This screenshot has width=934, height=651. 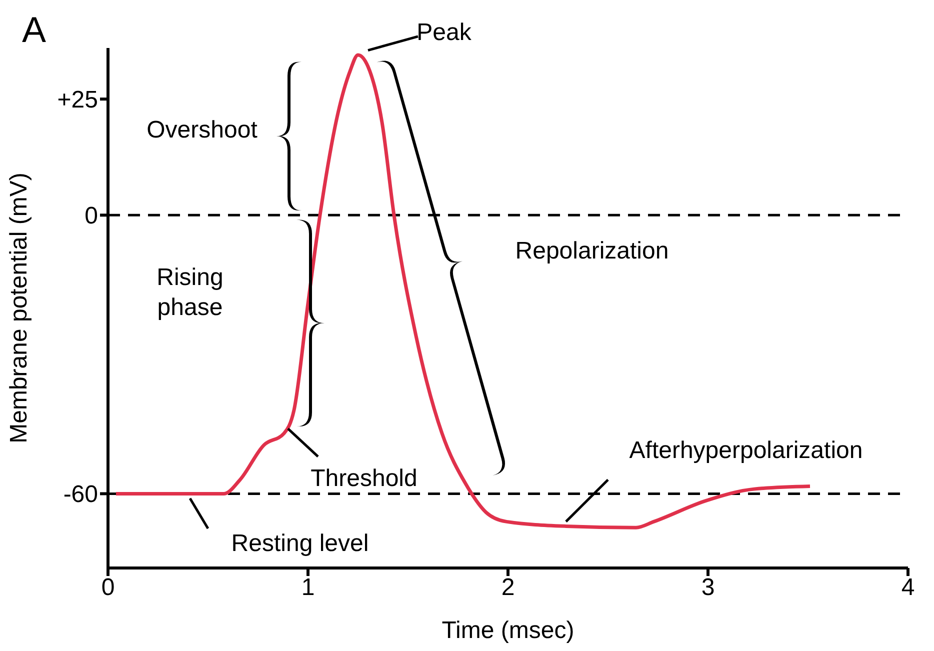 What do you see at coordinates (108, 588) in the screenshot?
I see `x-tick-label: 0` at bounding box center [108, 588].